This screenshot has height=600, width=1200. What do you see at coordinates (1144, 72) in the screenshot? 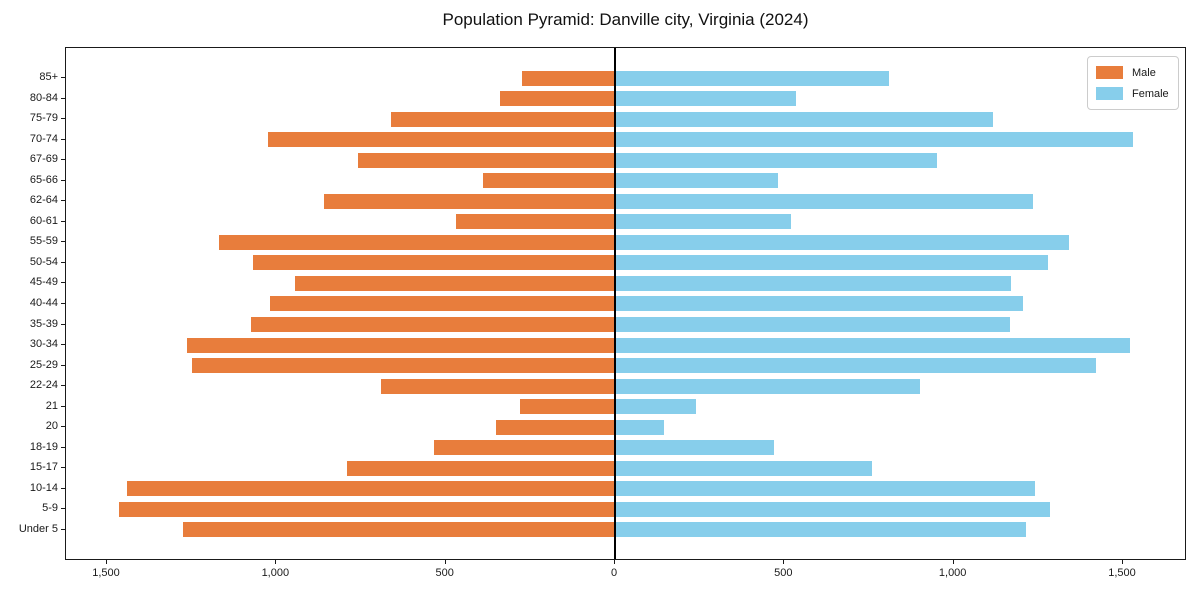
I see `legend-label-male: Male` at bounding box center [1144, 72].